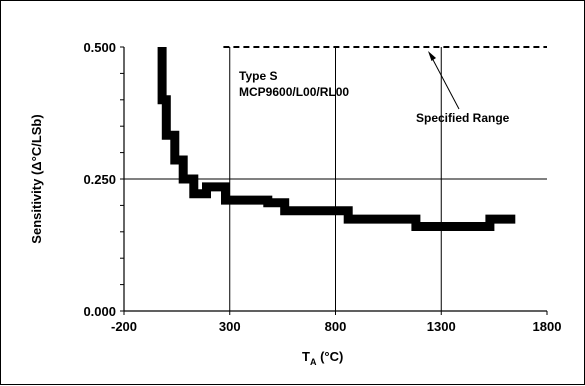 The width and height of the screenshot is (585, 386). Describe the element at coordinates (99, 311) in the screenshot. I see `y-tick-label: 0.000` at that location.